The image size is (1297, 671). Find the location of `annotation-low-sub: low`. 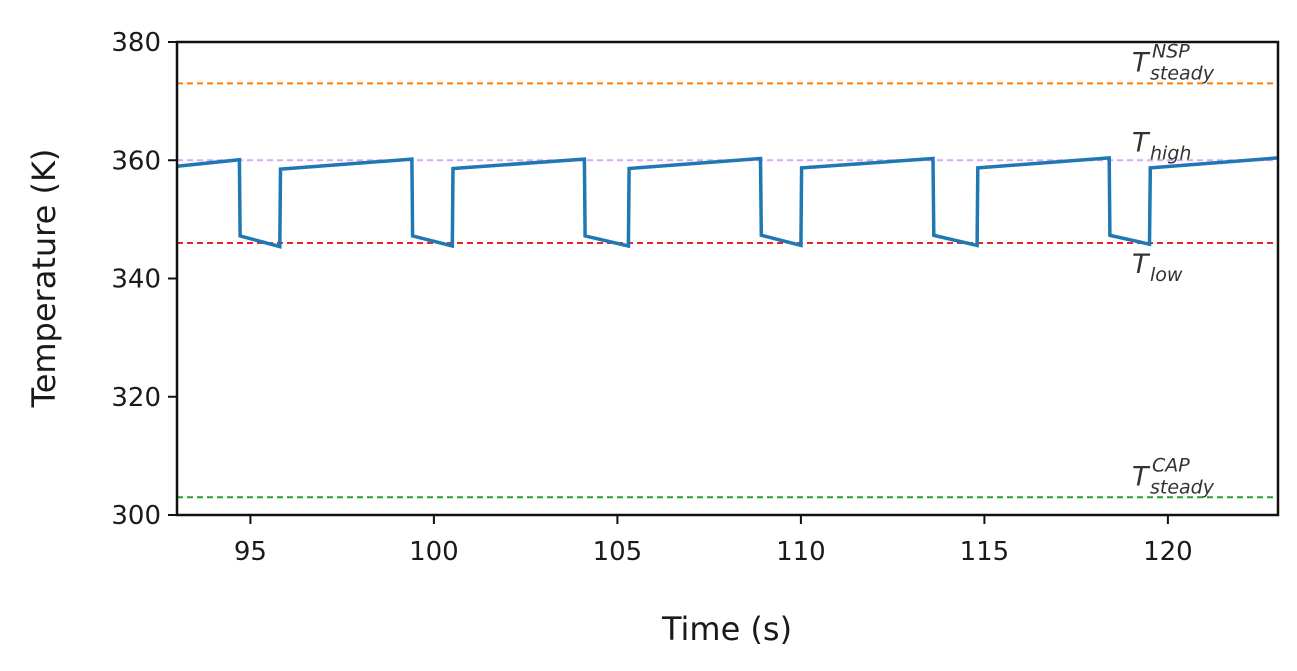

annotation-low-sub: low is located at coordinates (1166, 275).